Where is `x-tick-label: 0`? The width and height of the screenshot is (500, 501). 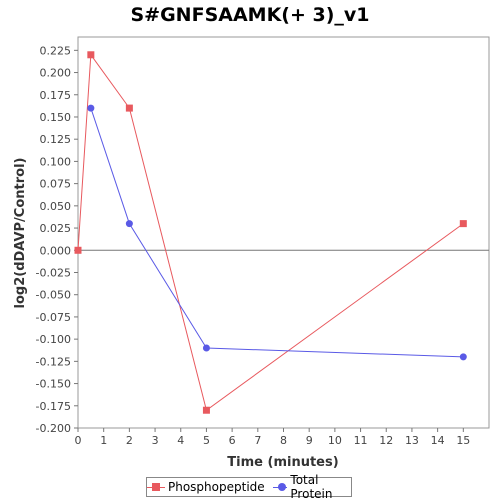
x-tick-label: 0 is located at coordinates (78, 440).